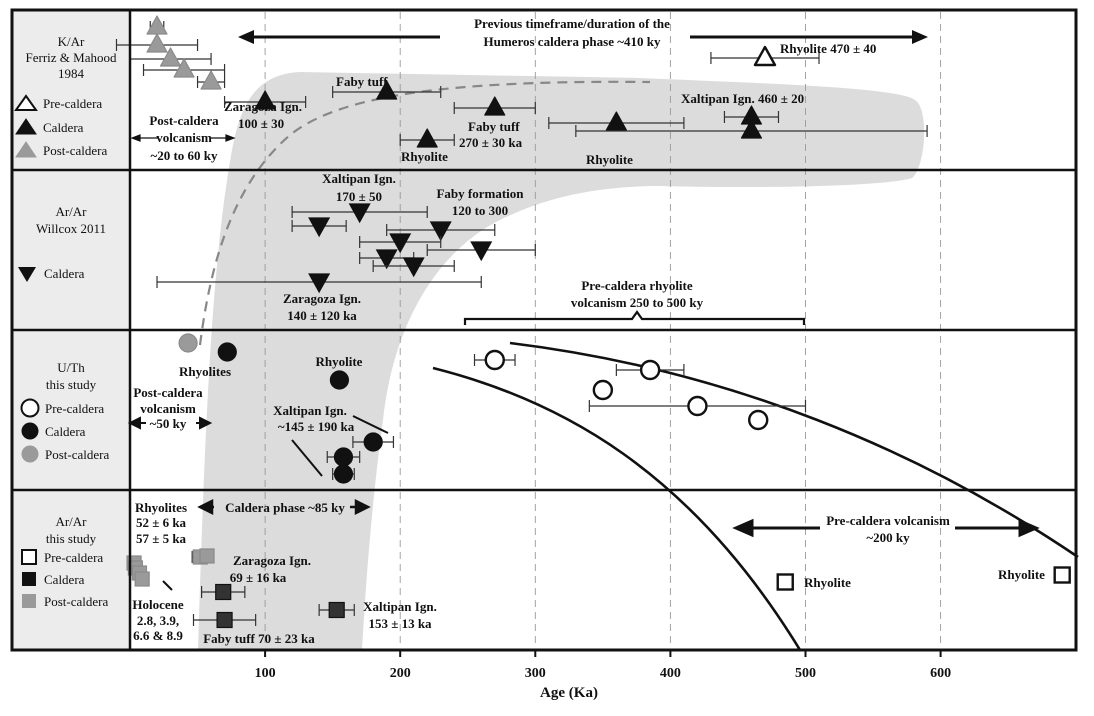  I want to click on annotation: ~50 ky, so click(168, 423).